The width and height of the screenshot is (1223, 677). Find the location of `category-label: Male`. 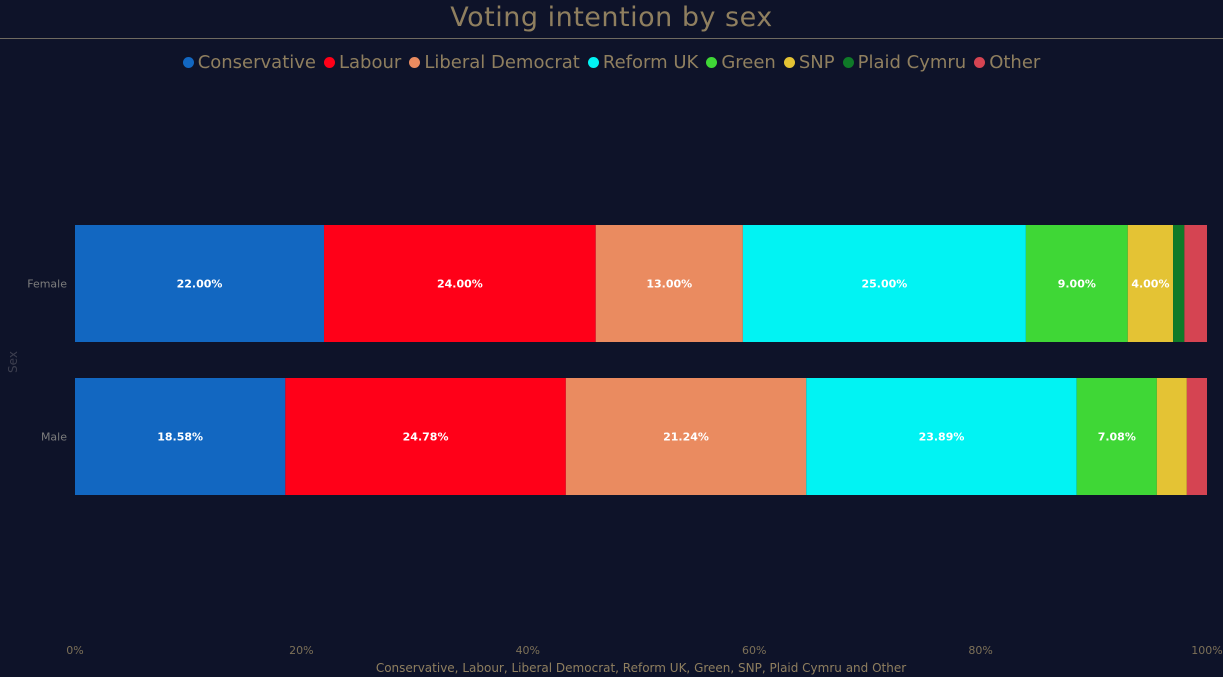

category-label: Male is located at coordinates (54, 437).